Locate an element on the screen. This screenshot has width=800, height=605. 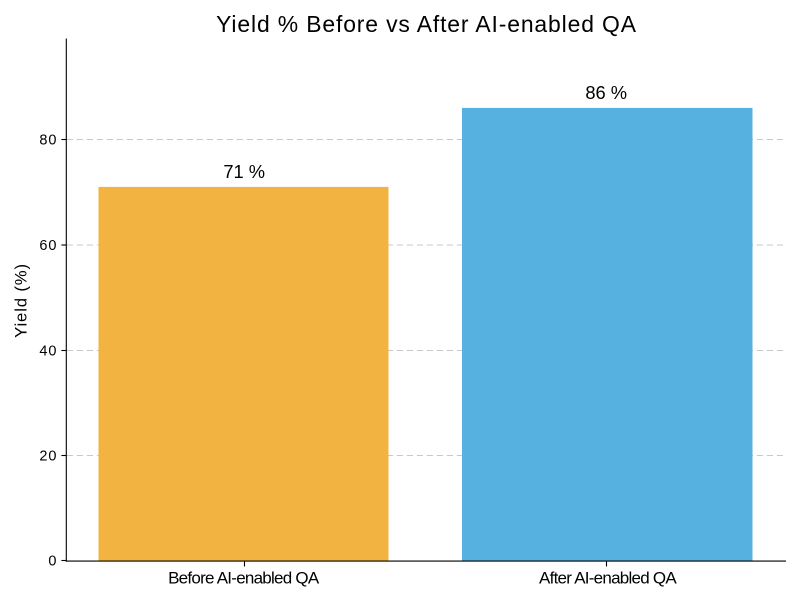
svg-text: After AI-enabled QA is located at coordinates (608, 577).